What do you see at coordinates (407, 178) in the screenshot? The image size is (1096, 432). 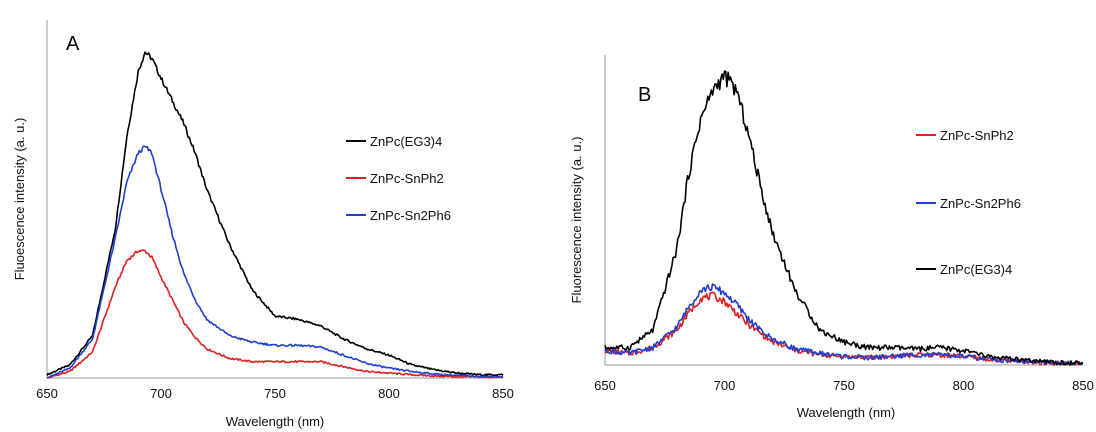 I see `panel-a-legend-label-2: ZnPc-SnPh2` at bounding box center [407, 178].